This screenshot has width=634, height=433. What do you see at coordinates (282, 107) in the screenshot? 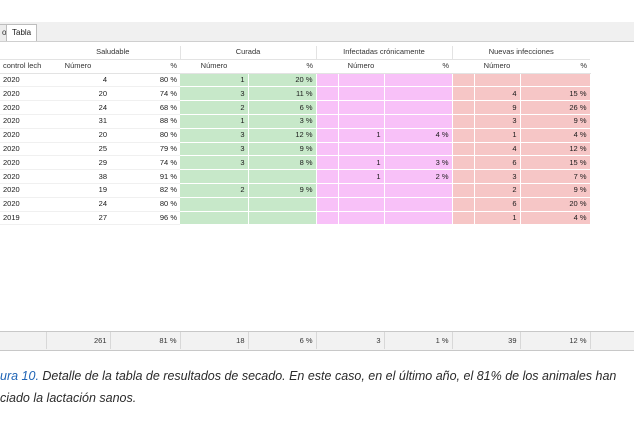
I see `cell-curada-pct: 6 %` at bounding box center [282, 107].